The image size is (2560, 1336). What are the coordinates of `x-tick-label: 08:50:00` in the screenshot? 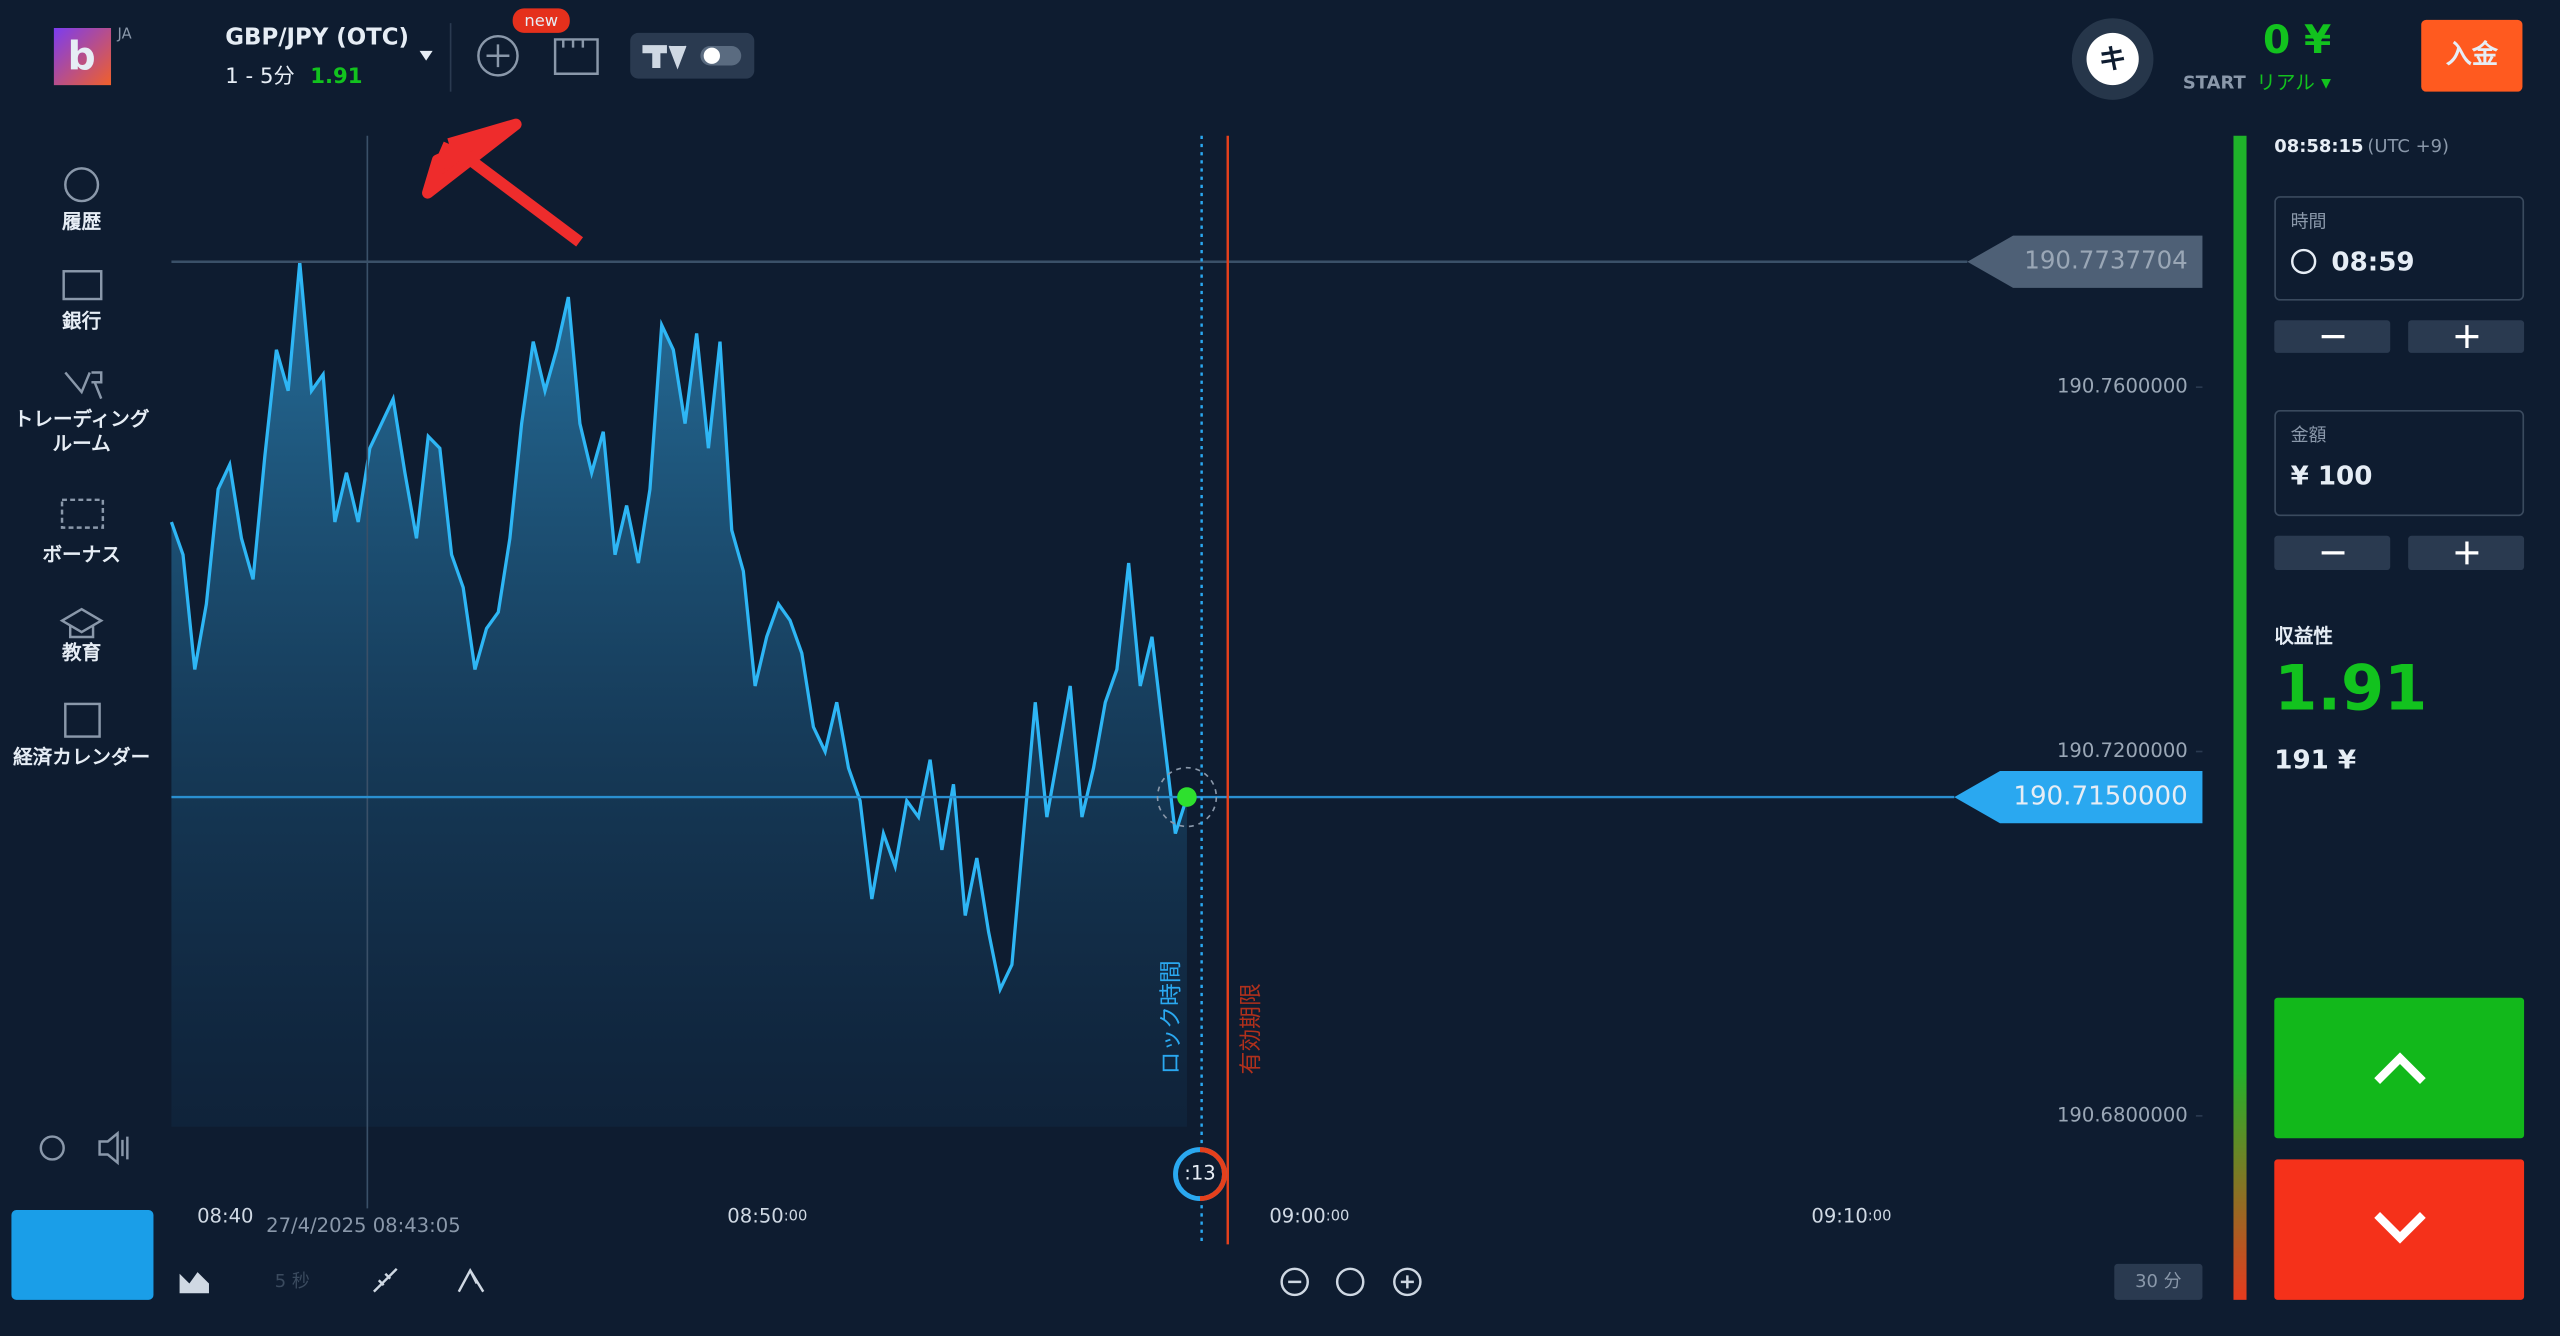 It's located at (767, 1215).